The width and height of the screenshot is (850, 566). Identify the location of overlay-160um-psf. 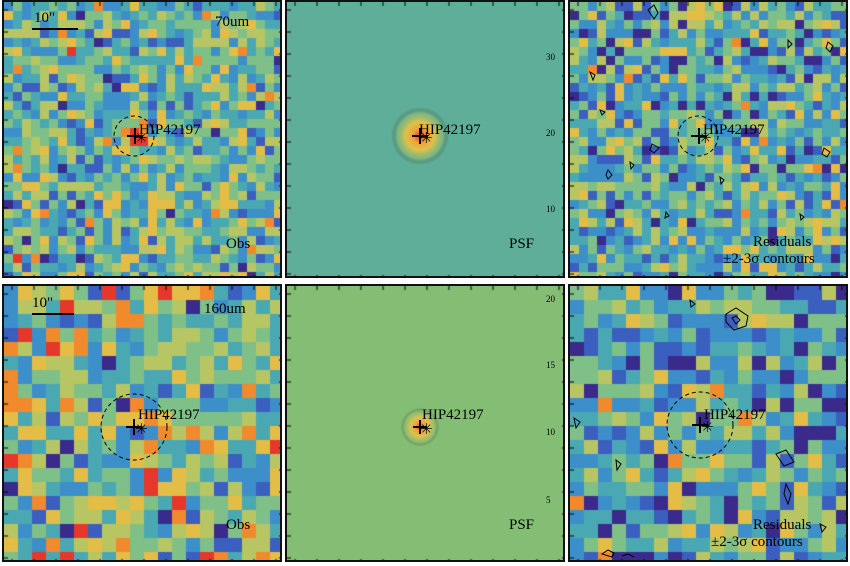
(420, 427).